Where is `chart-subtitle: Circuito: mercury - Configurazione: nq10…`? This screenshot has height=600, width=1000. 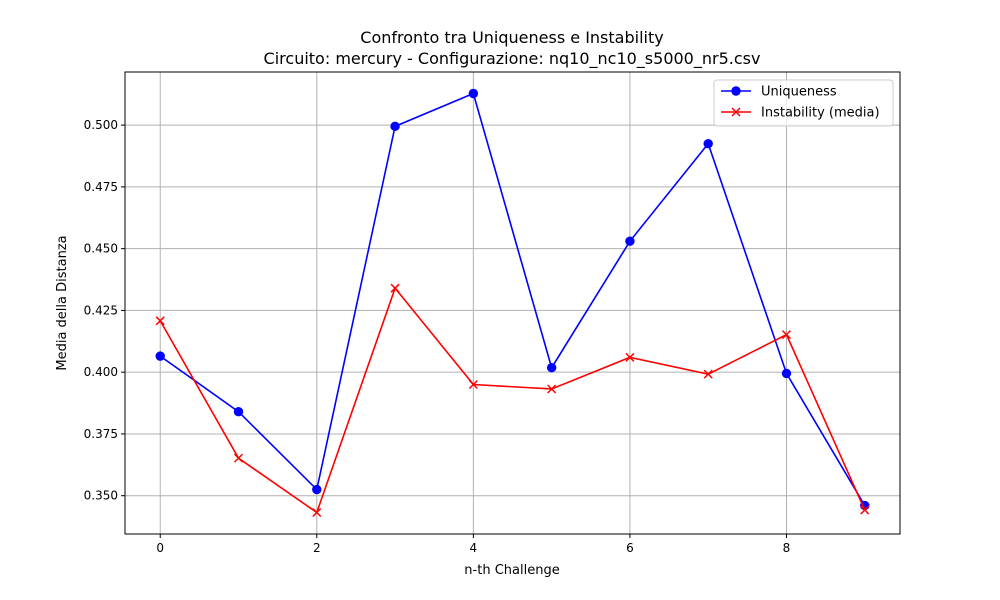 chart-subtitle: Circuito: mercury - Configurazione: nq10… is located at coordinates (512, 59).